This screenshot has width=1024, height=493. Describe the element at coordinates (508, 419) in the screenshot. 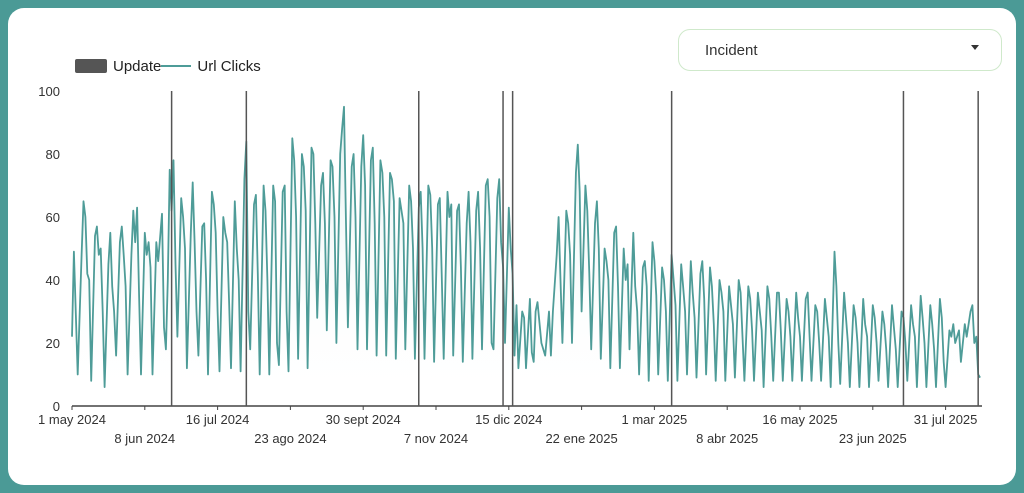

I see `x-tick-label: 15 dic 2024` at that location.